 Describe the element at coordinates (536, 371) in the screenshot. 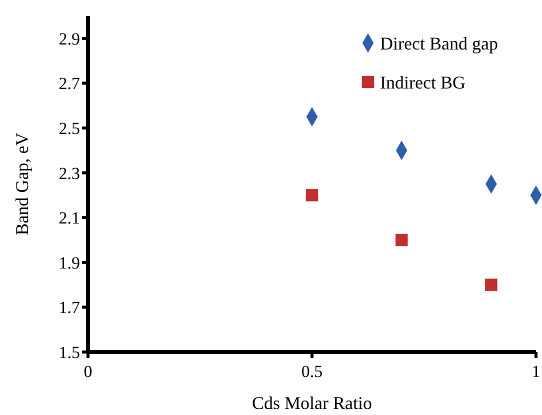

I see `x-tick-label: 1` at that location.